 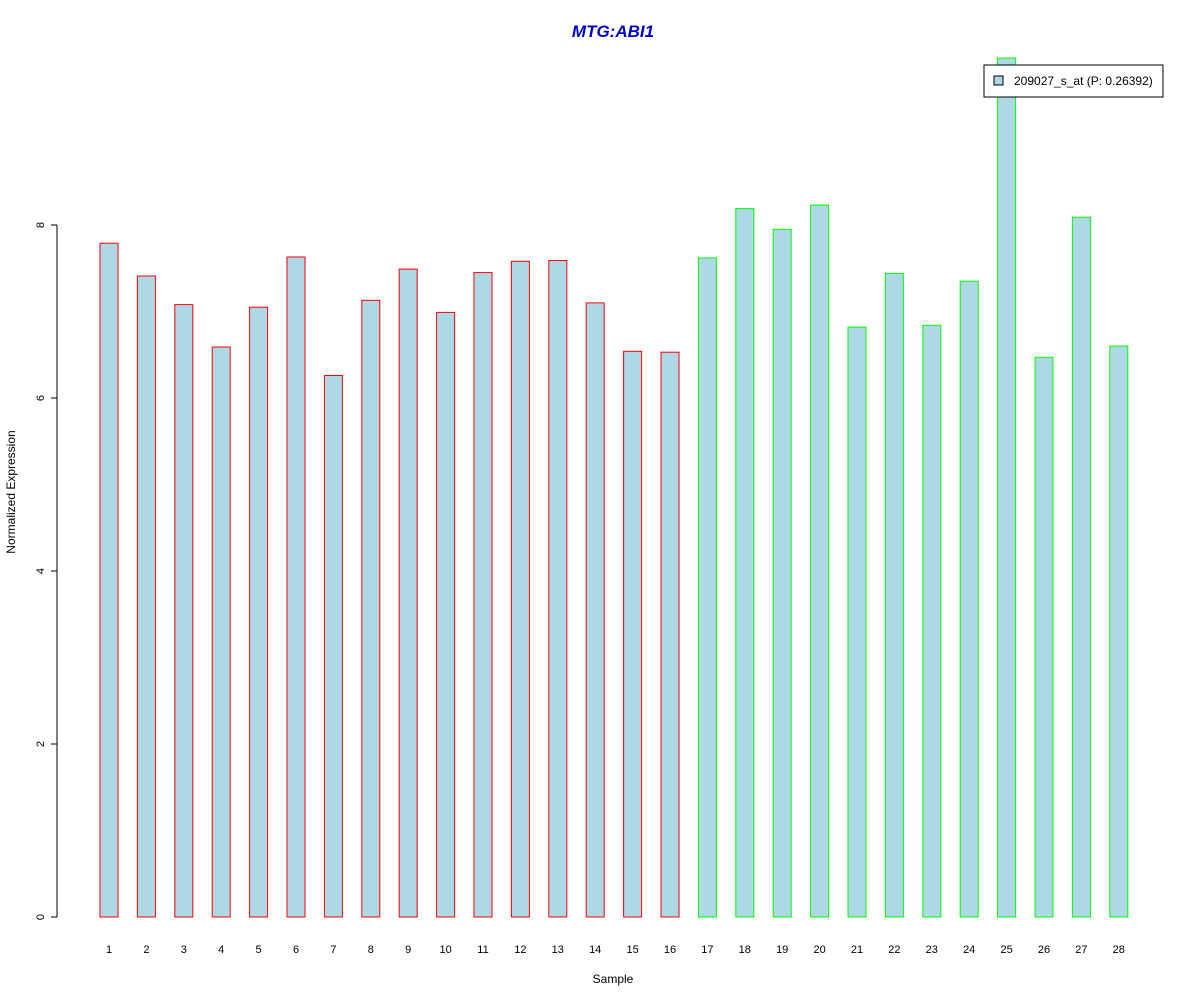 What do you see at coordinates (259, 950) in the screenshot?
I see `x-tick-label: 5` at bounding box center [259, 950].